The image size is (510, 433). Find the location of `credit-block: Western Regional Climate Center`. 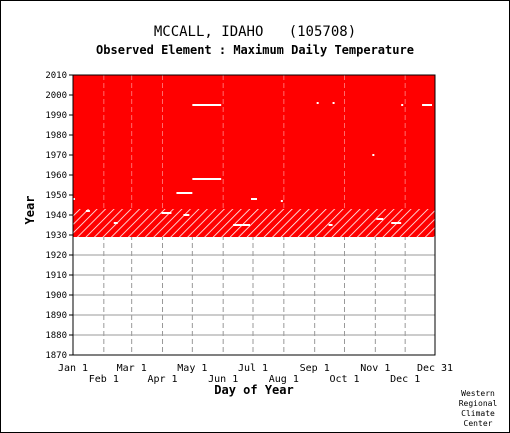

credit-block: Western Regional Climate Center is located at coordinates (478, 409).